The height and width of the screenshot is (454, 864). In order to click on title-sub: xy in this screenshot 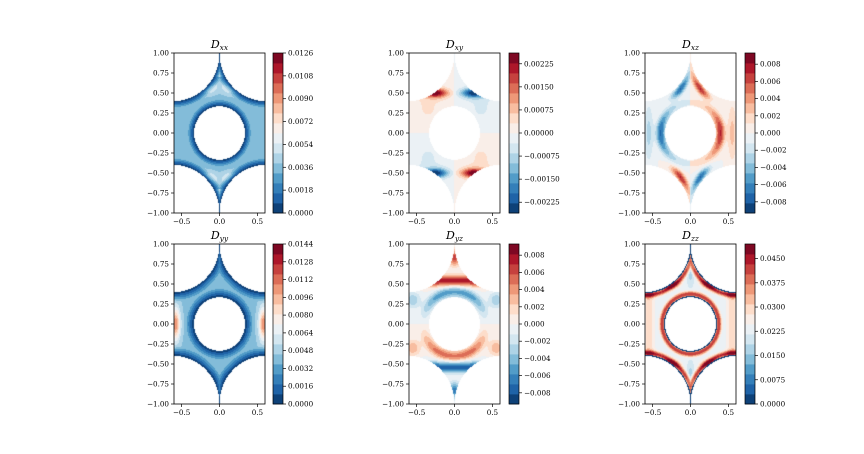, I will do `click(459, 47)`.